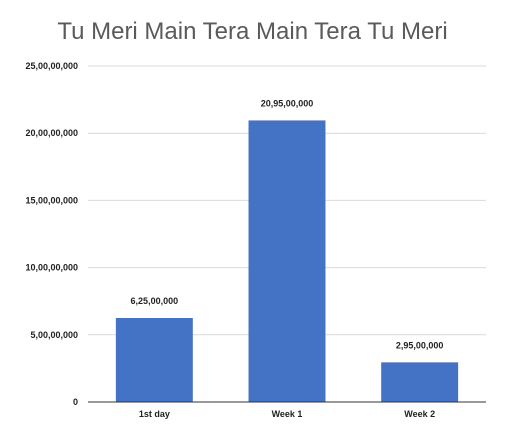 This screenshot has width=505, height=437. What do you see at coordinates (51, 268) in the screenshot?
I see `y-tick-label: 10,00,00,000` at bounding box center [51, 268].